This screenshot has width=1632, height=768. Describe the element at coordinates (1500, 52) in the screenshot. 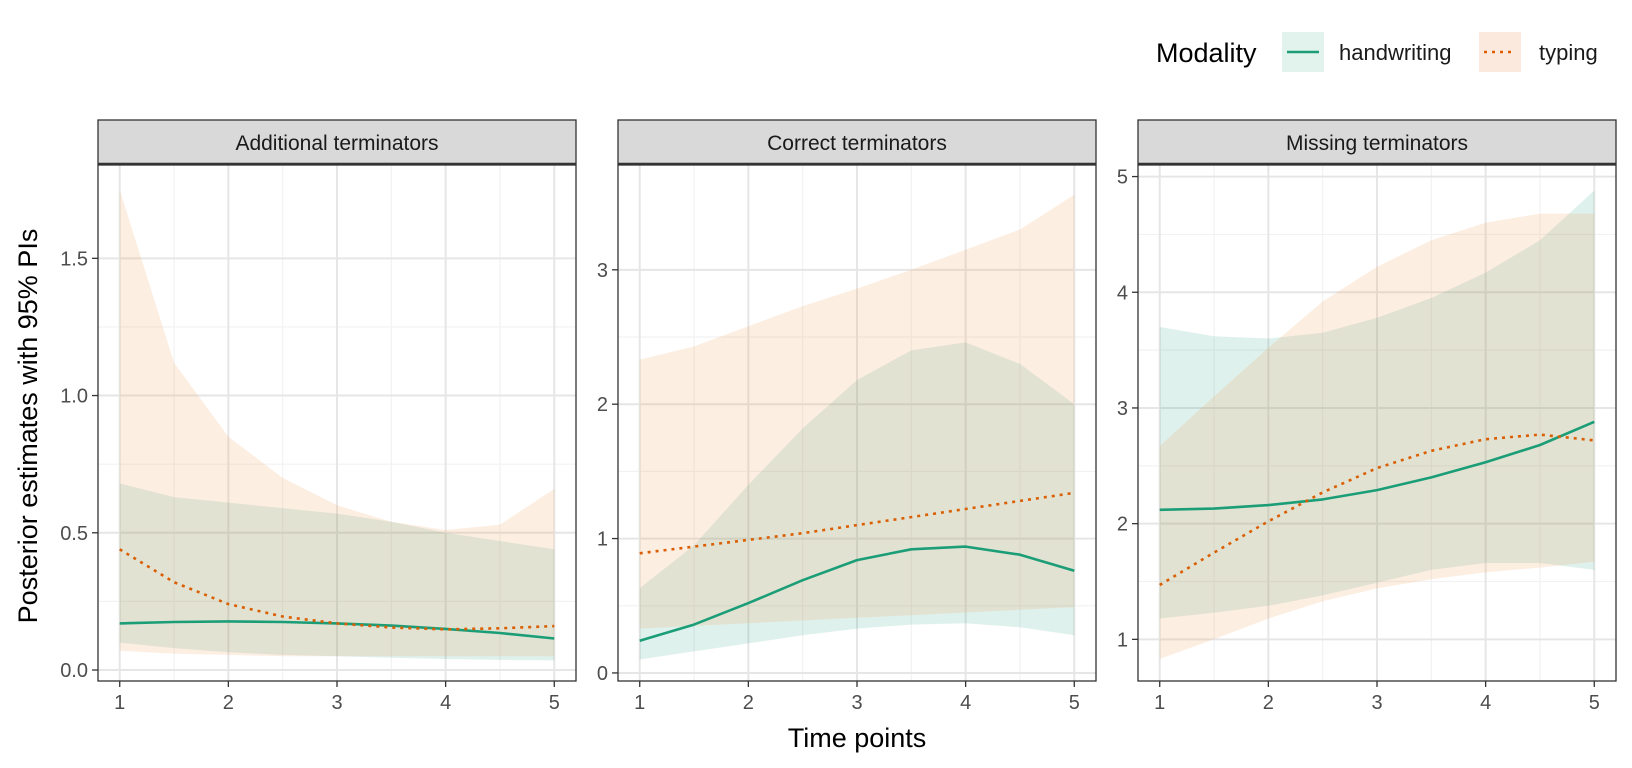

I see `legend-key-typing` at that location.